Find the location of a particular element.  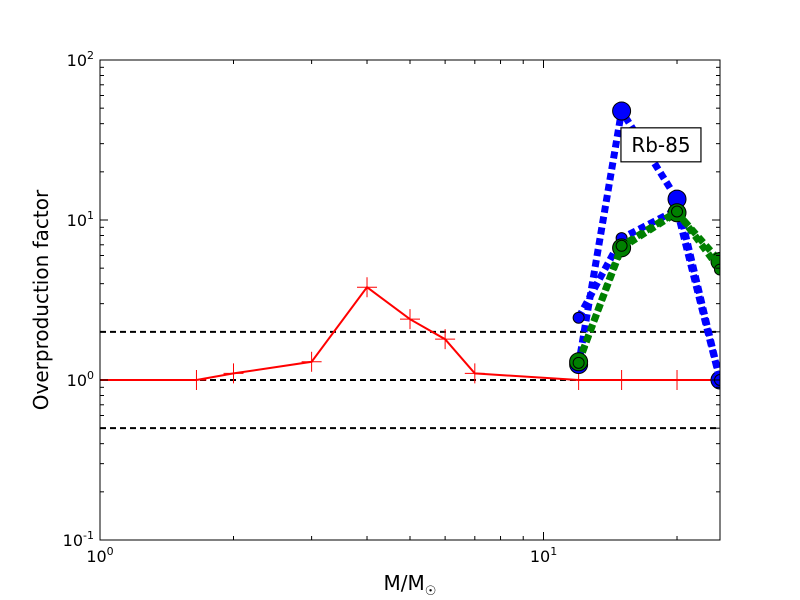

annotation-label: Rb-85 is located at coordinates (660, 145).